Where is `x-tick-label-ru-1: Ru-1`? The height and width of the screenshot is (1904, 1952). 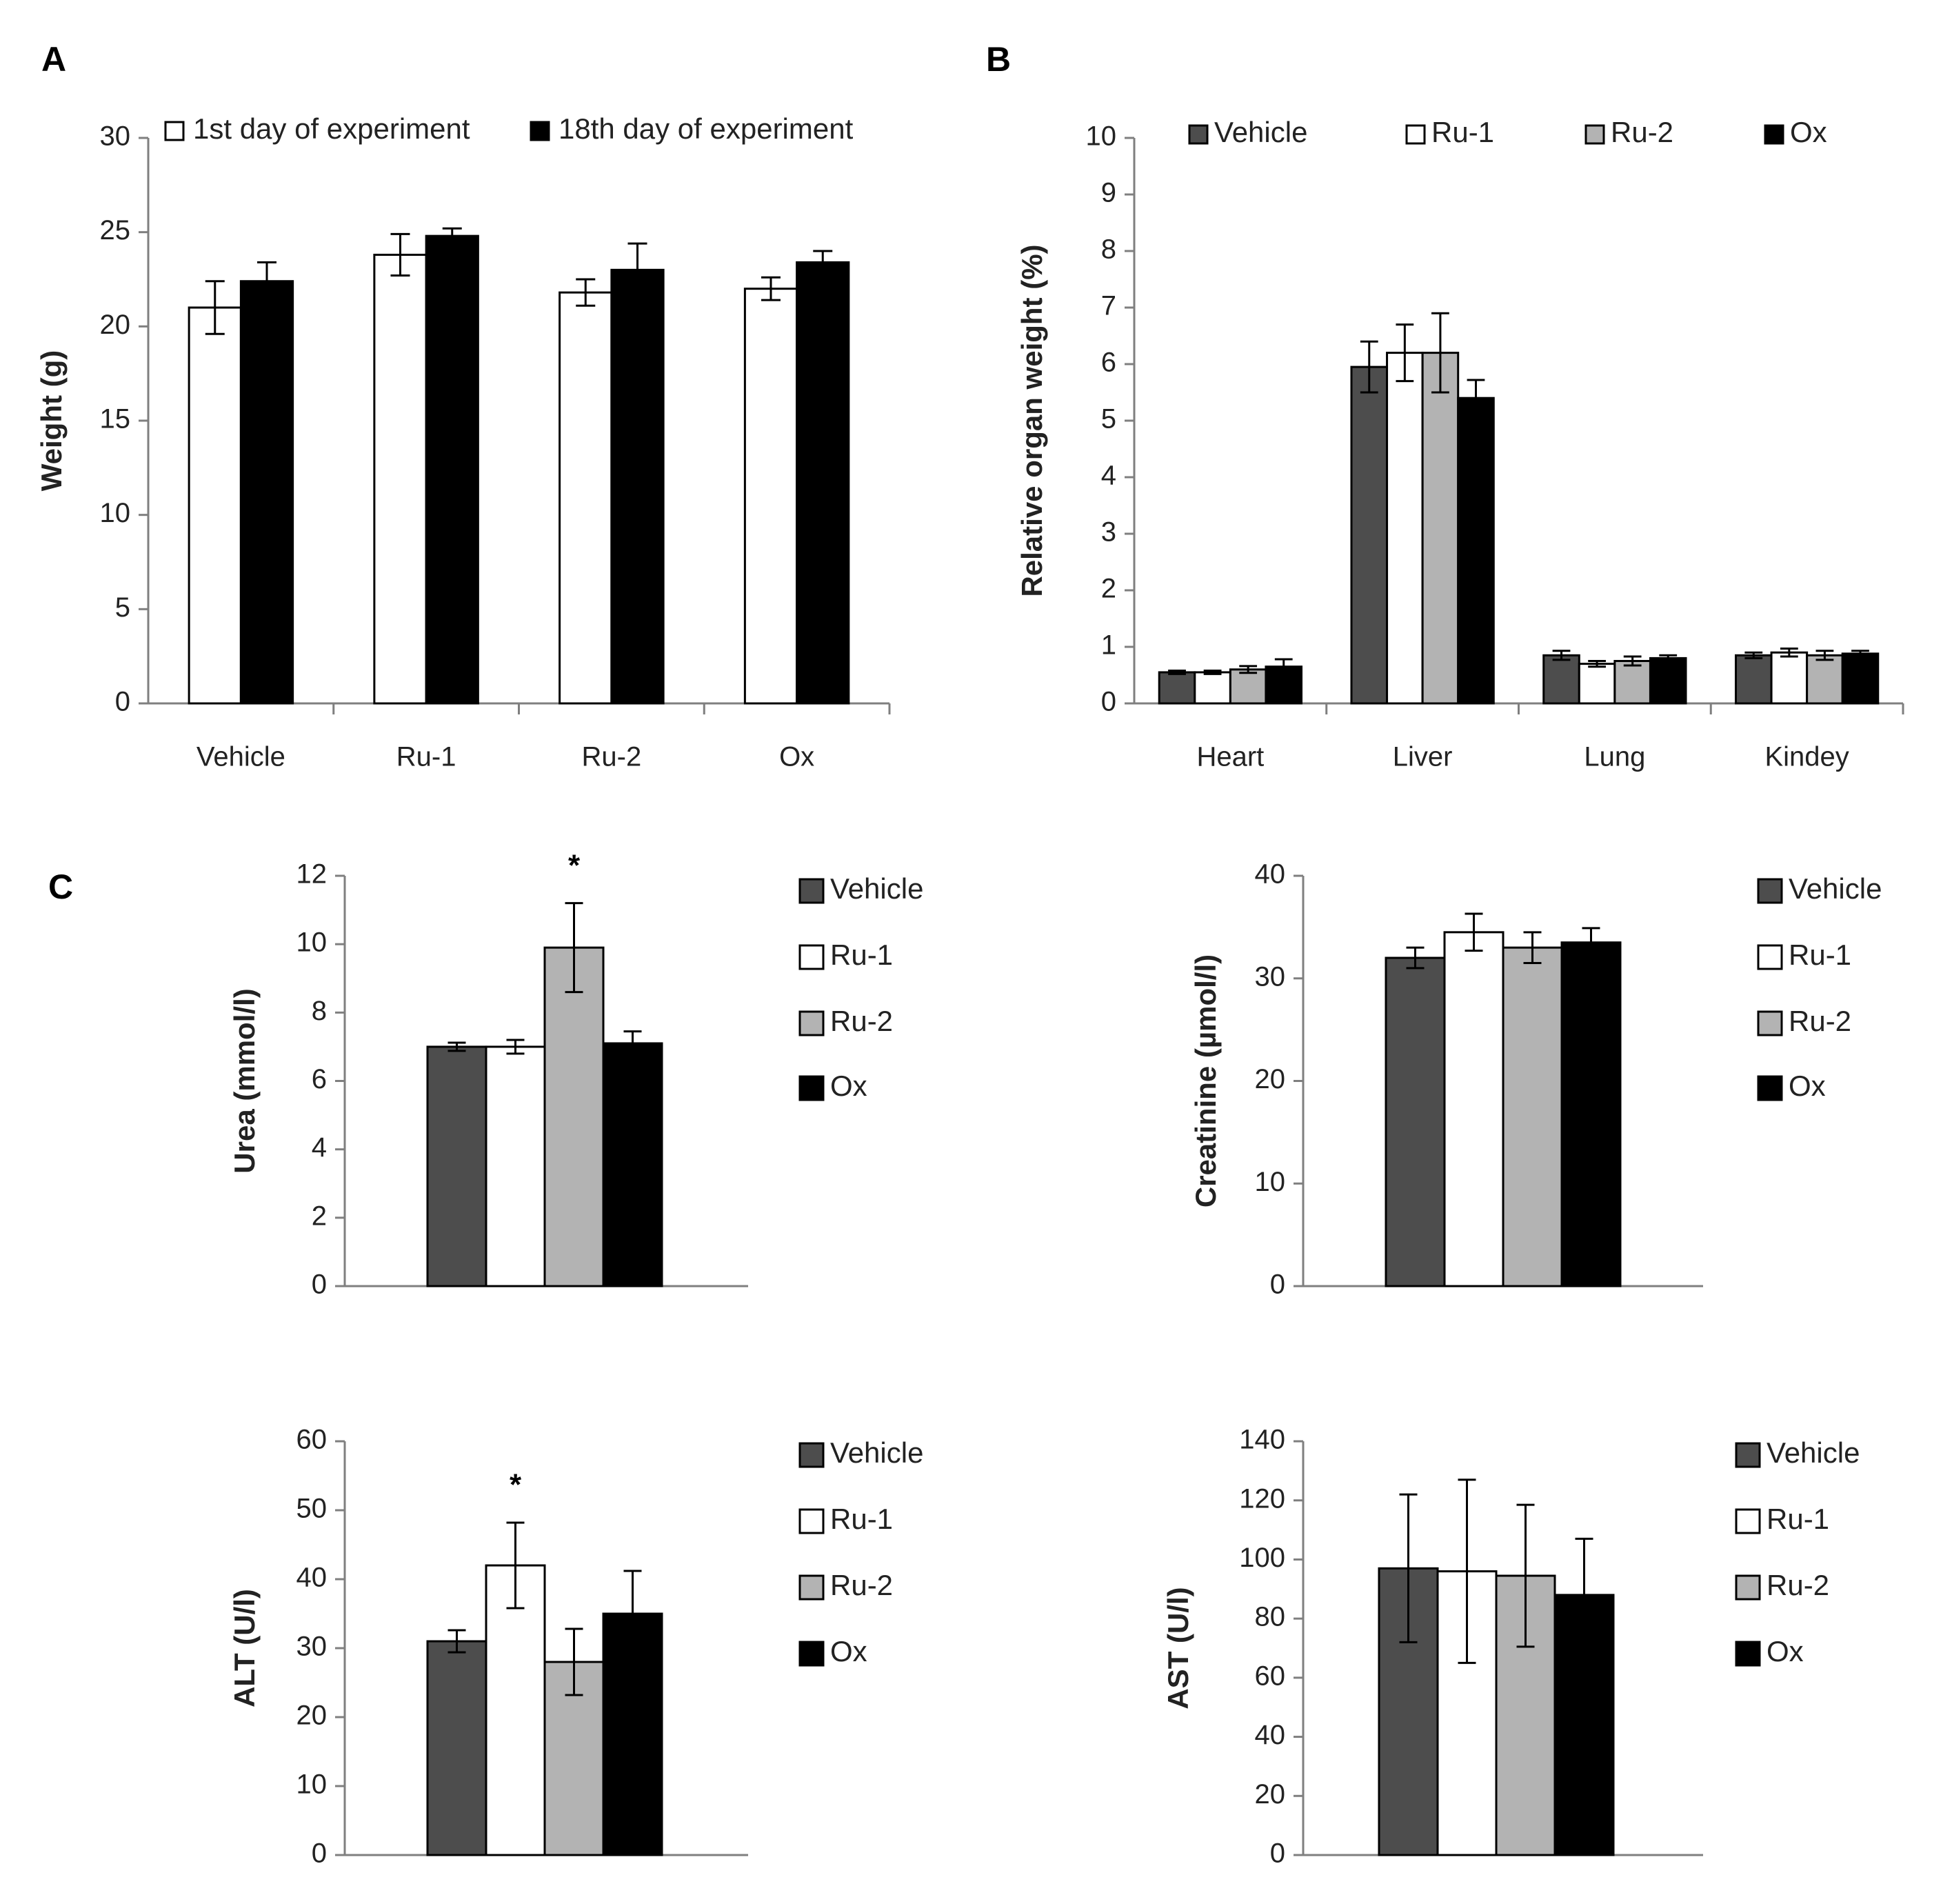 x-tick-label-ru-1: Ru-1 is located at coordinates (426, 757).